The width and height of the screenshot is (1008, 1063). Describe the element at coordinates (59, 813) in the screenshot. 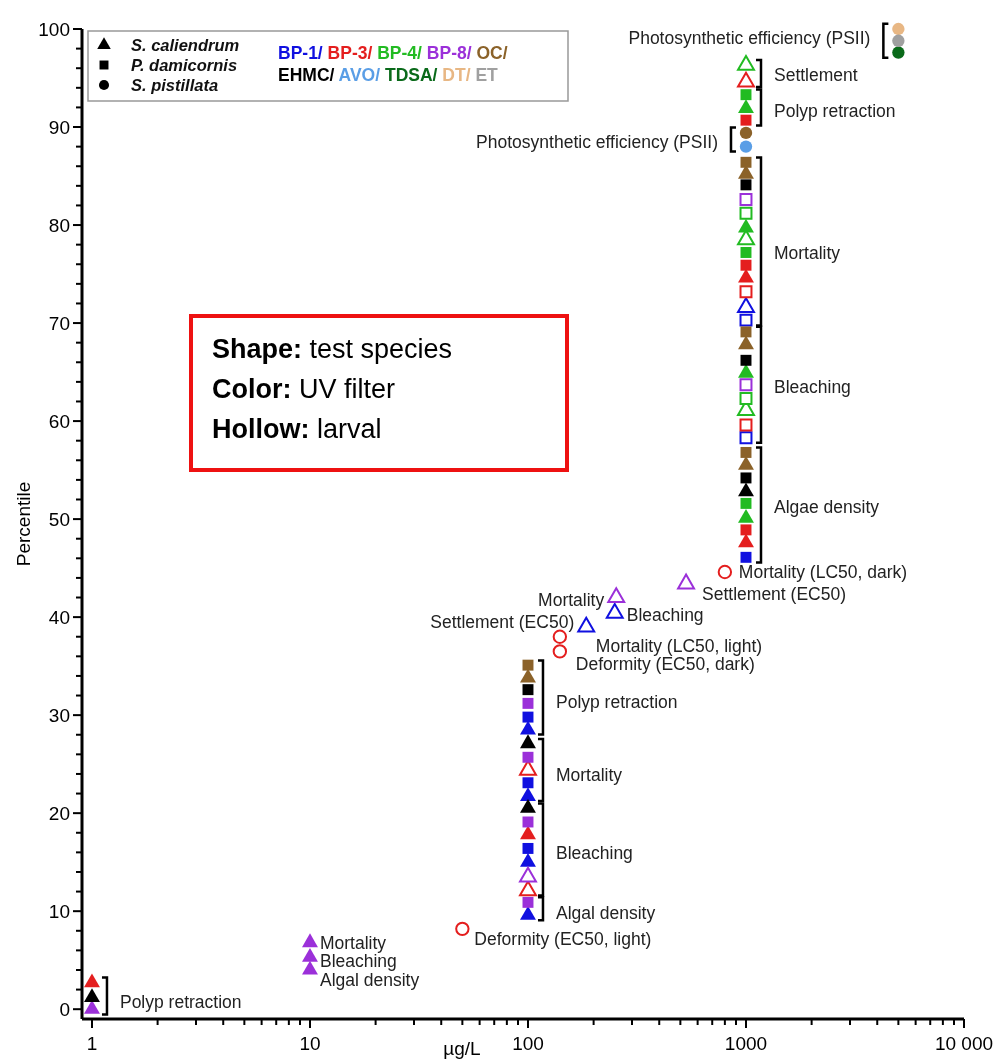

I see `y-tick-label: 20` at that location.